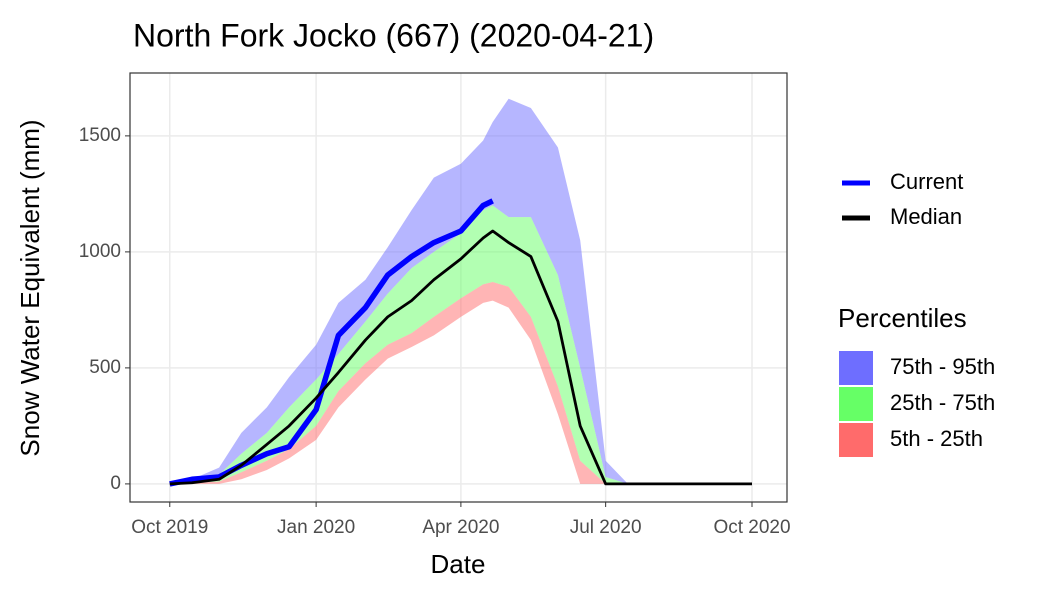  Describe the element at coordinates (100, 251) in the screenshot. I see `y-tick-label: 1000` at that location.